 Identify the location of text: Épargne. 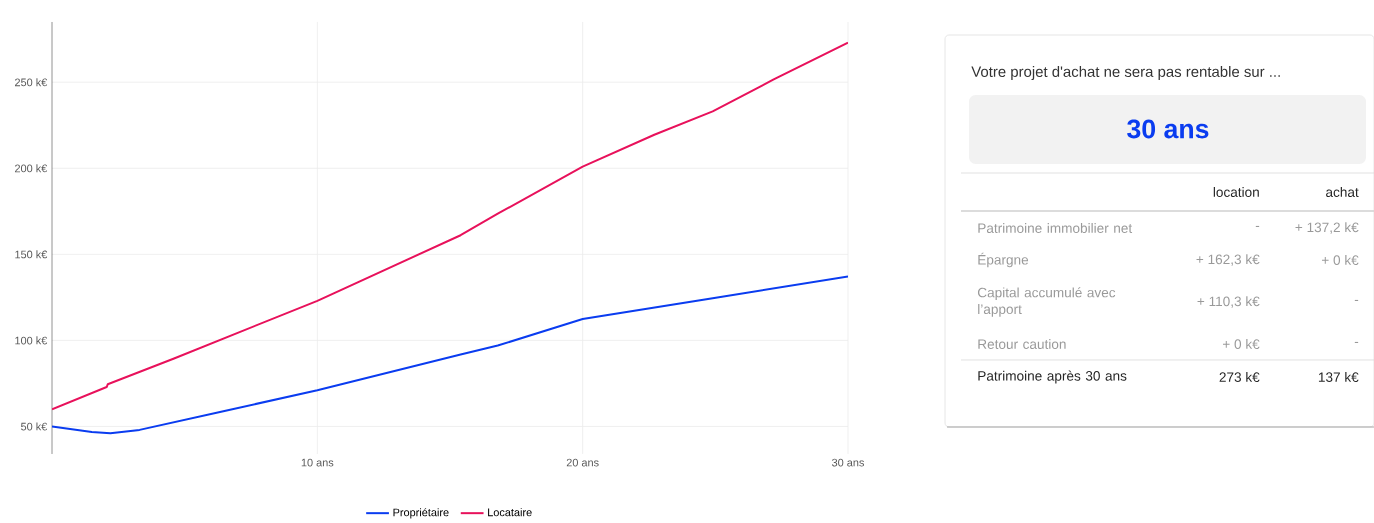
(1003, 260).